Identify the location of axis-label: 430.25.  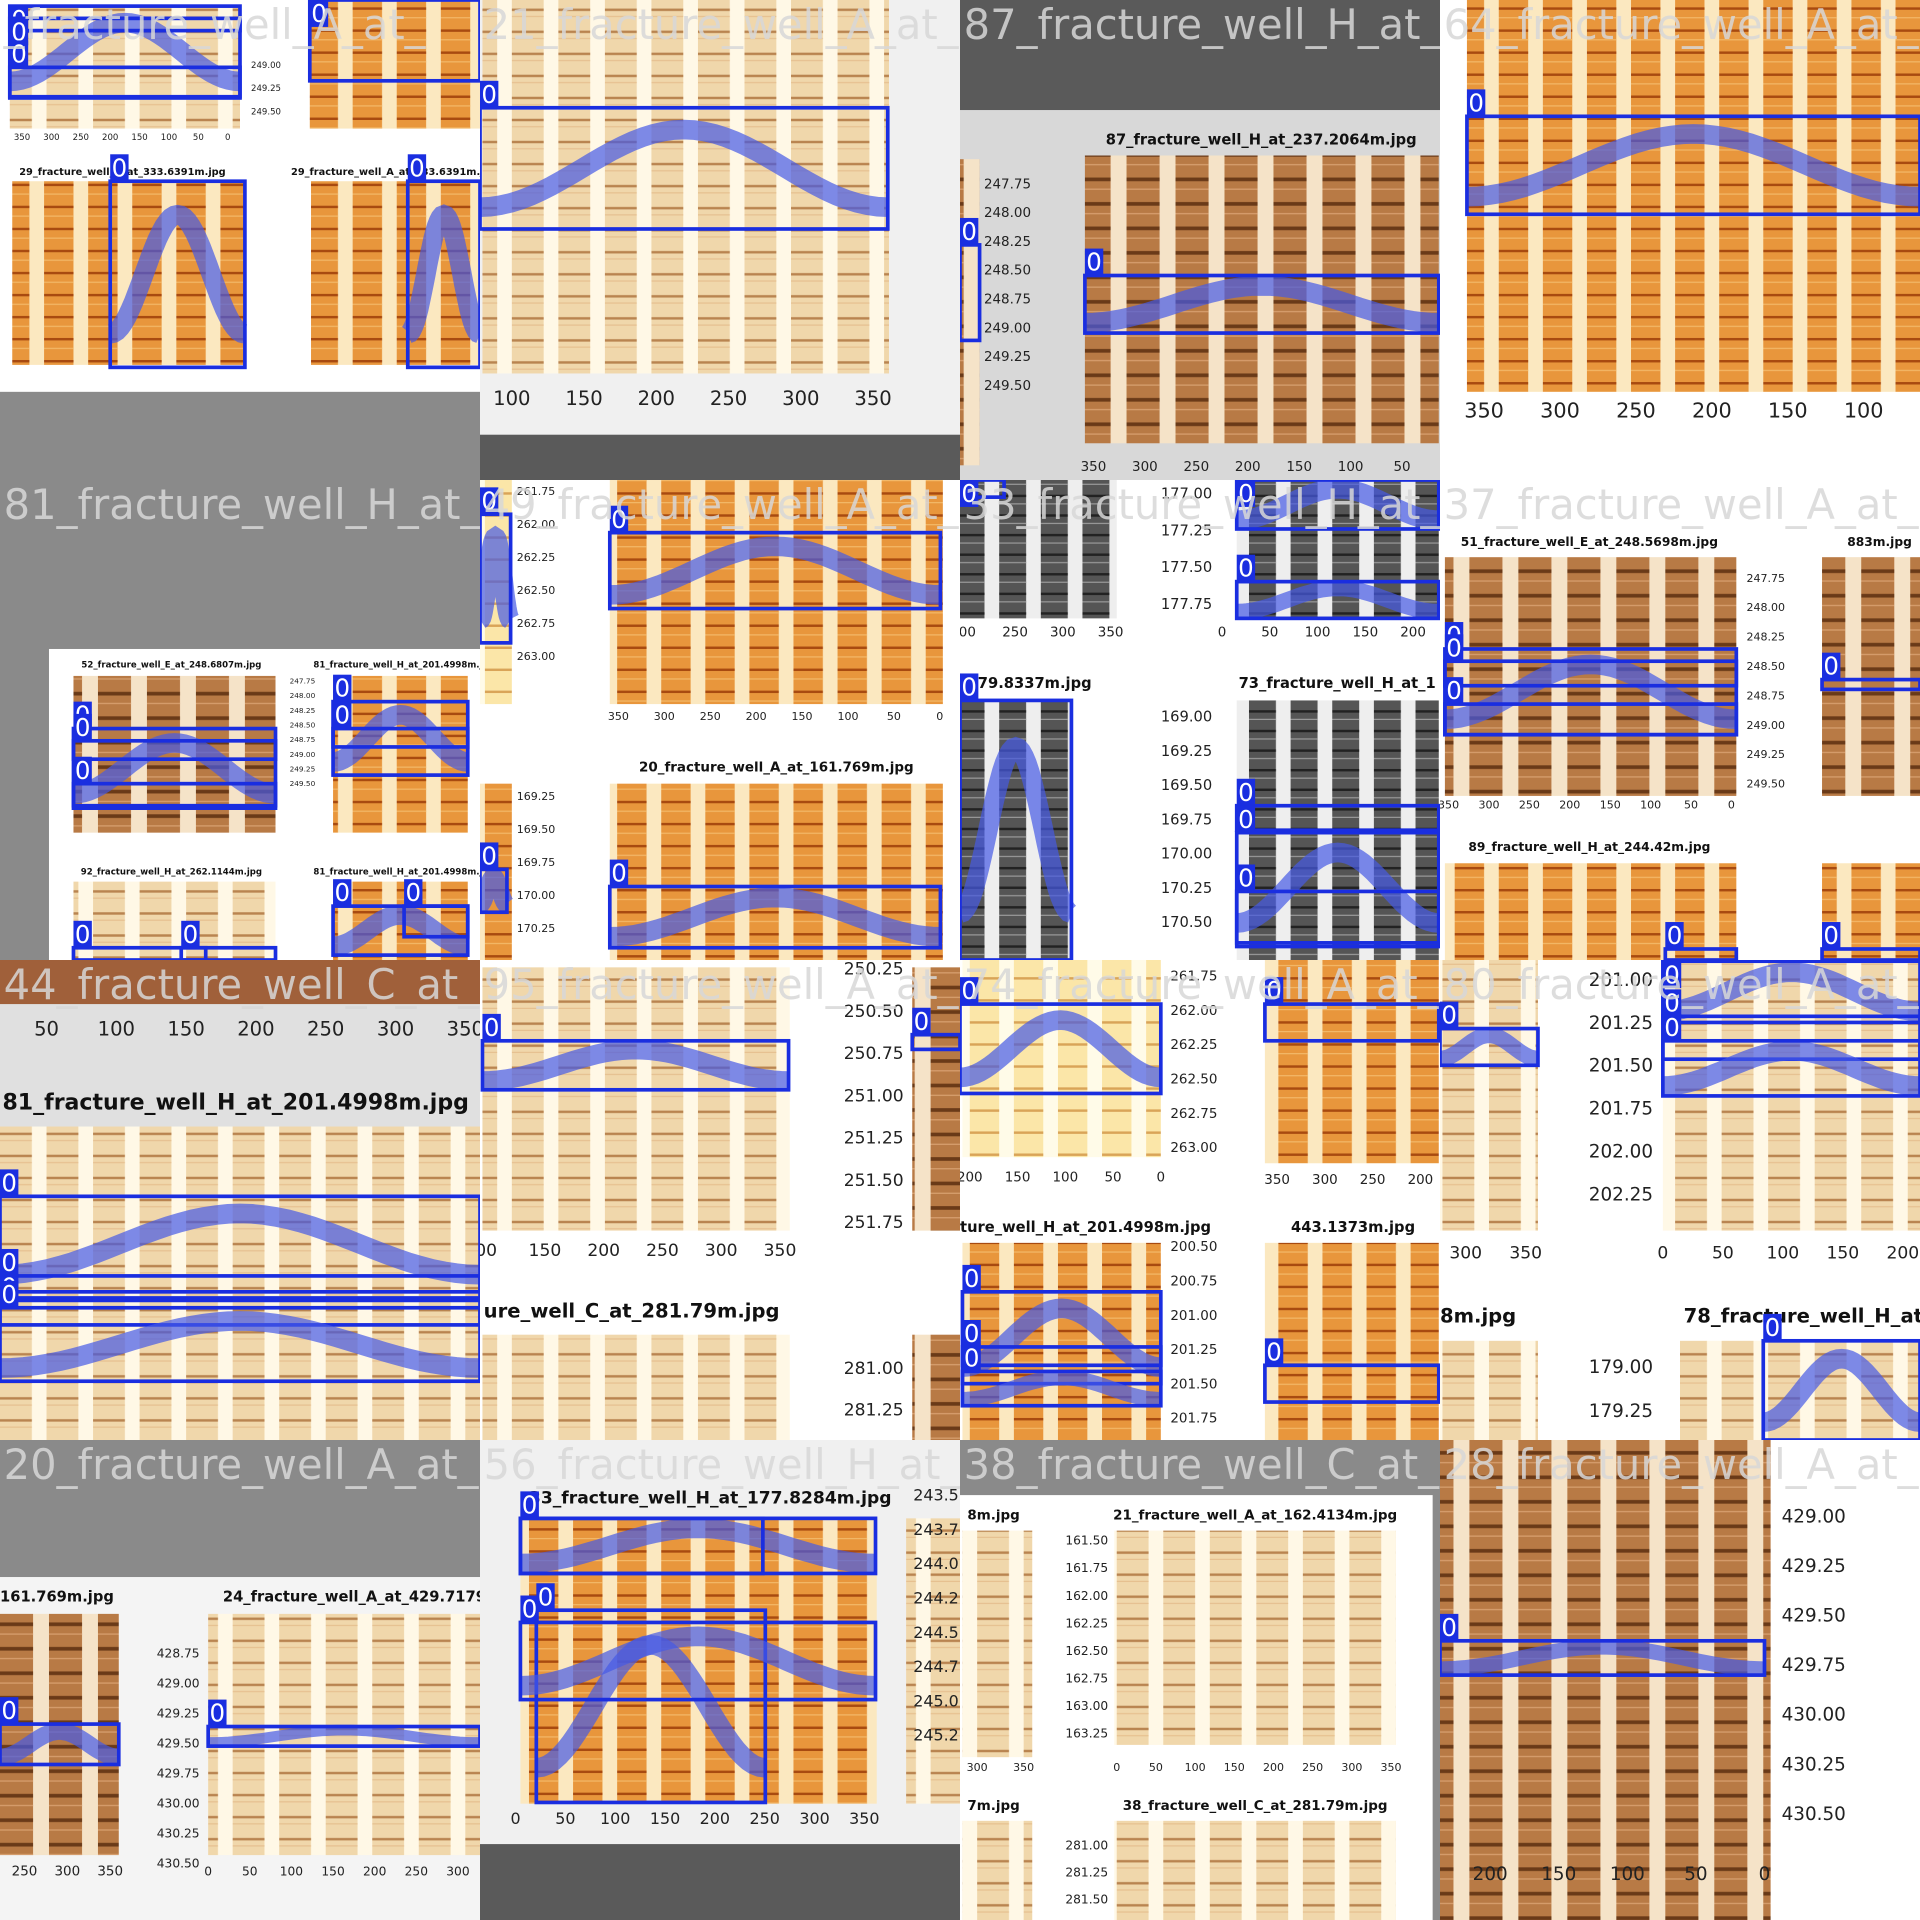
(1814, 1764).